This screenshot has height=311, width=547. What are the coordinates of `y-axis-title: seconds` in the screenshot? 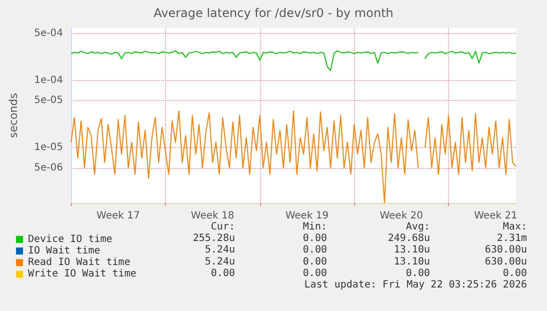 It's located at (13, 115).